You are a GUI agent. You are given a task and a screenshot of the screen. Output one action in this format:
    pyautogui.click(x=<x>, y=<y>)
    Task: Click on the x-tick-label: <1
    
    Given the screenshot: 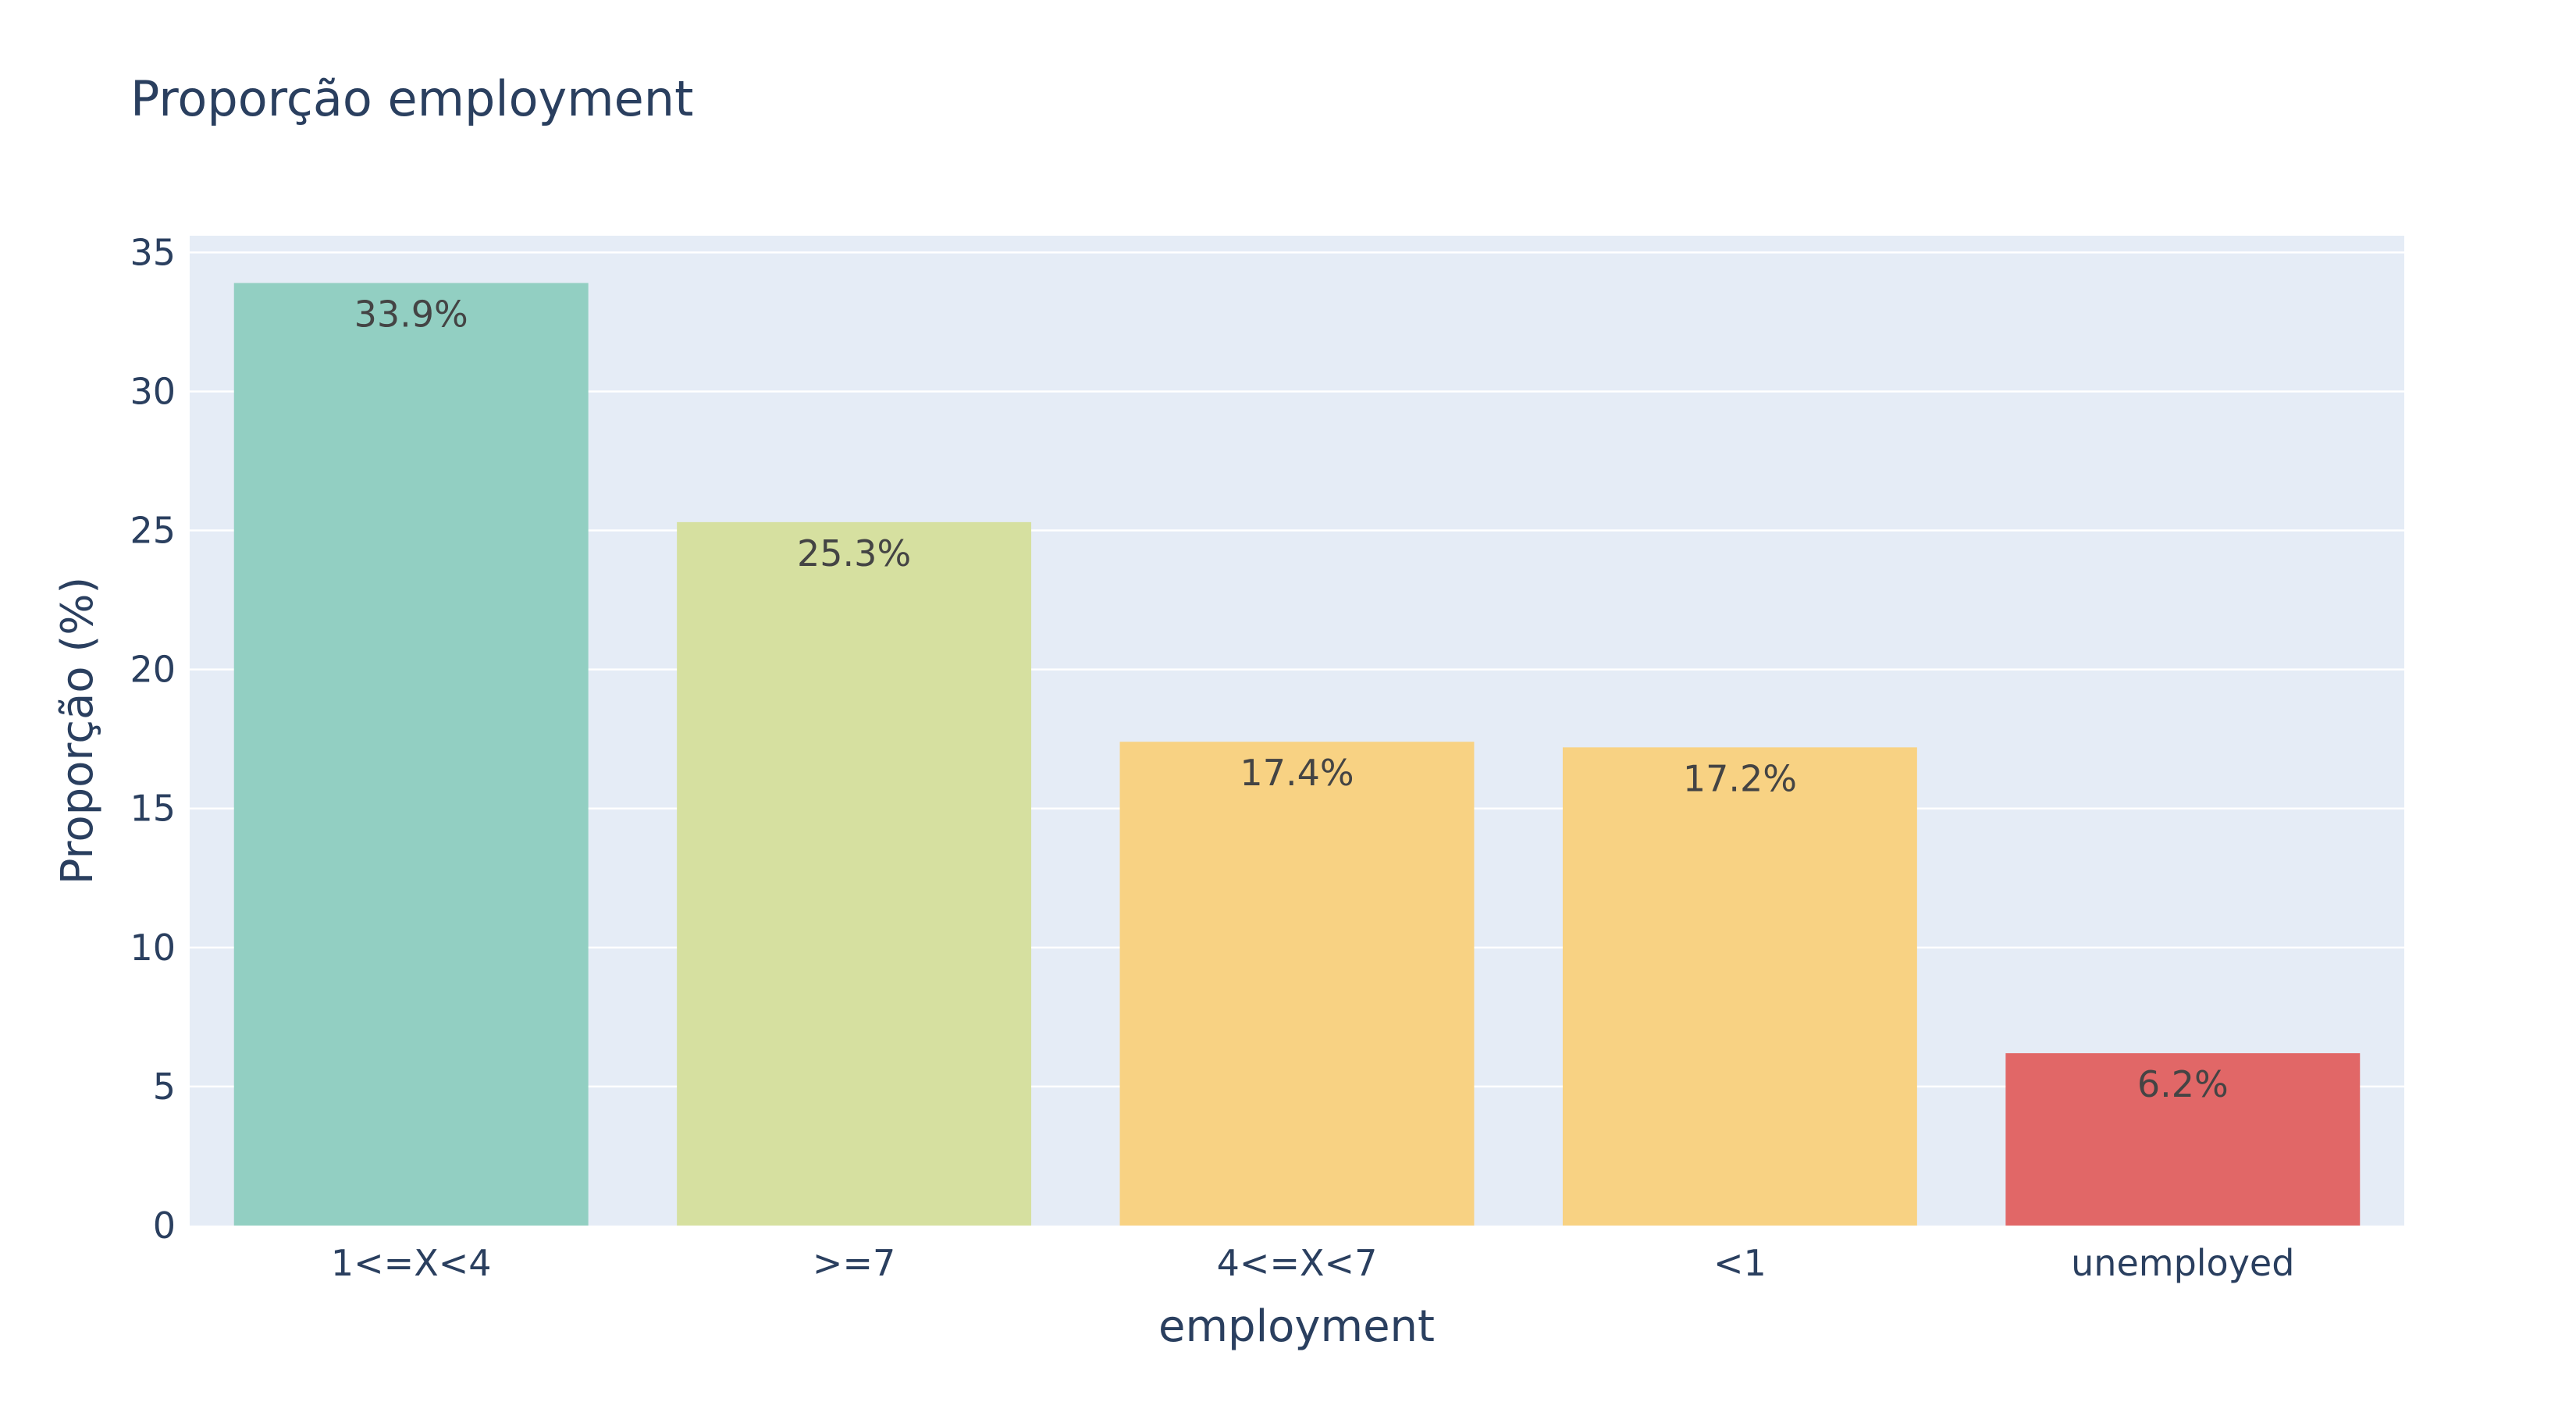 What is the action you would take?
    pyautogui.click(x=1740, y=1263)
    